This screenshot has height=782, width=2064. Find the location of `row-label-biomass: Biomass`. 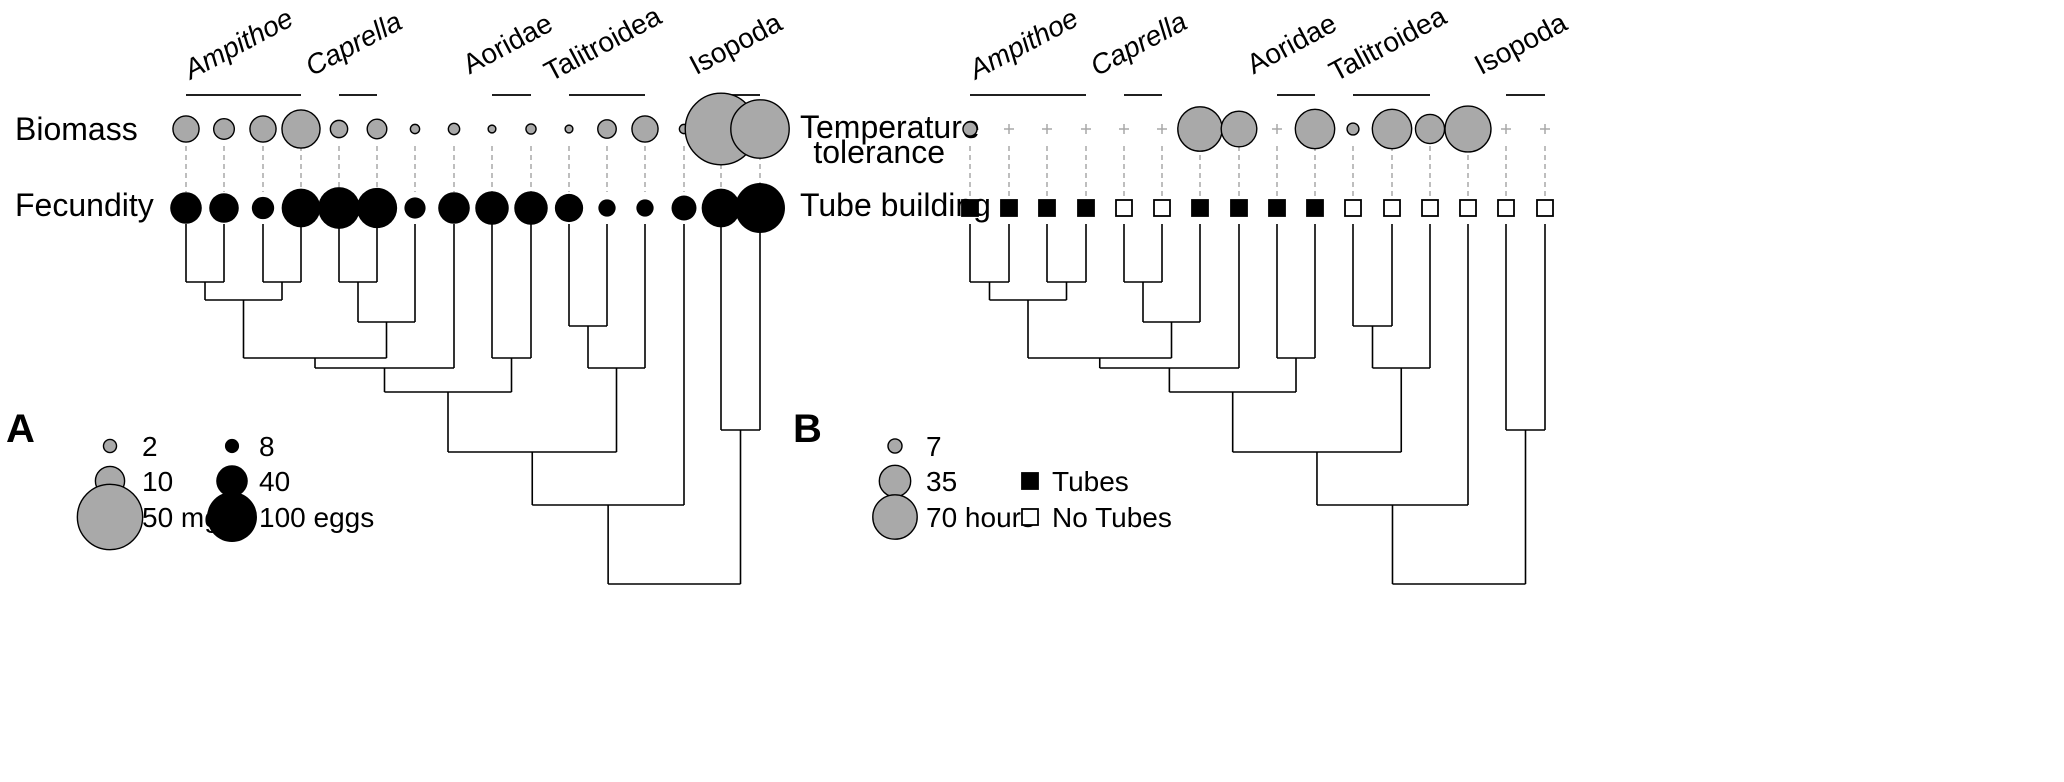

row-label-biomass: Biomass is located at coordinates (76, 129).